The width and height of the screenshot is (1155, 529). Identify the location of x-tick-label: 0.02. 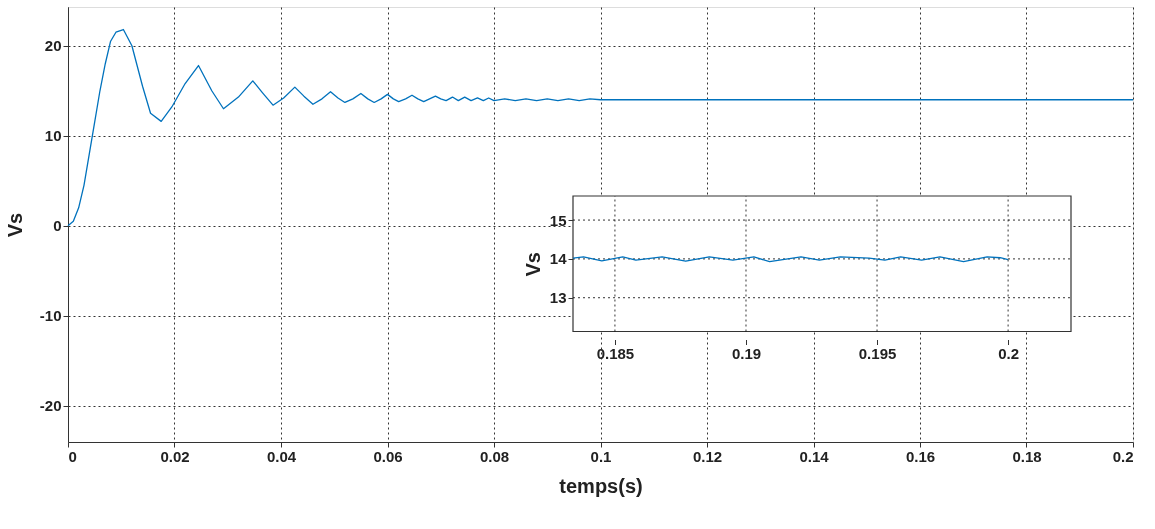
(175, 456).